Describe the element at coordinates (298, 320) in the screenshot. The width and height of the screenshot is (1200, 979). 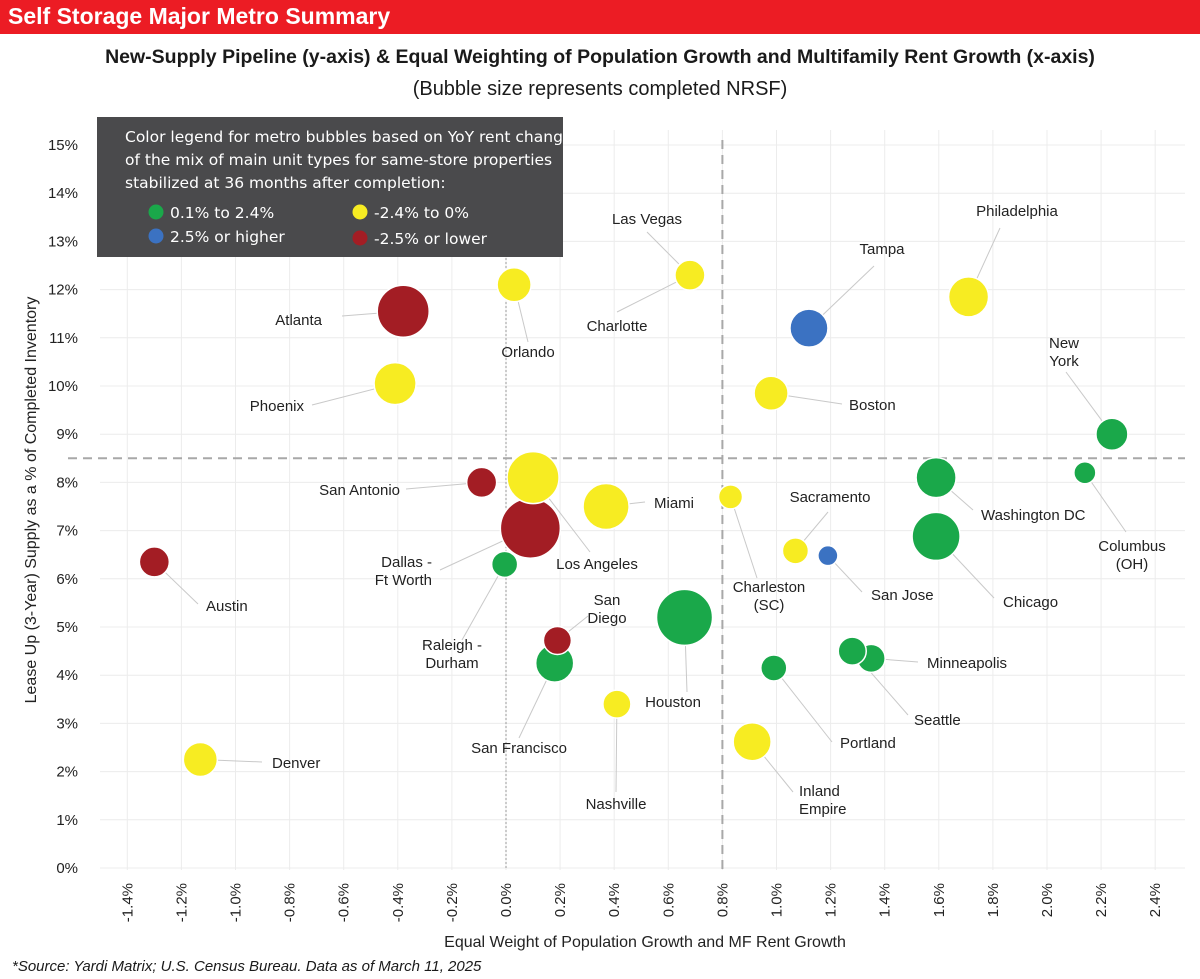
I see `bubble-label-atlanta: Atlanta` at that location.